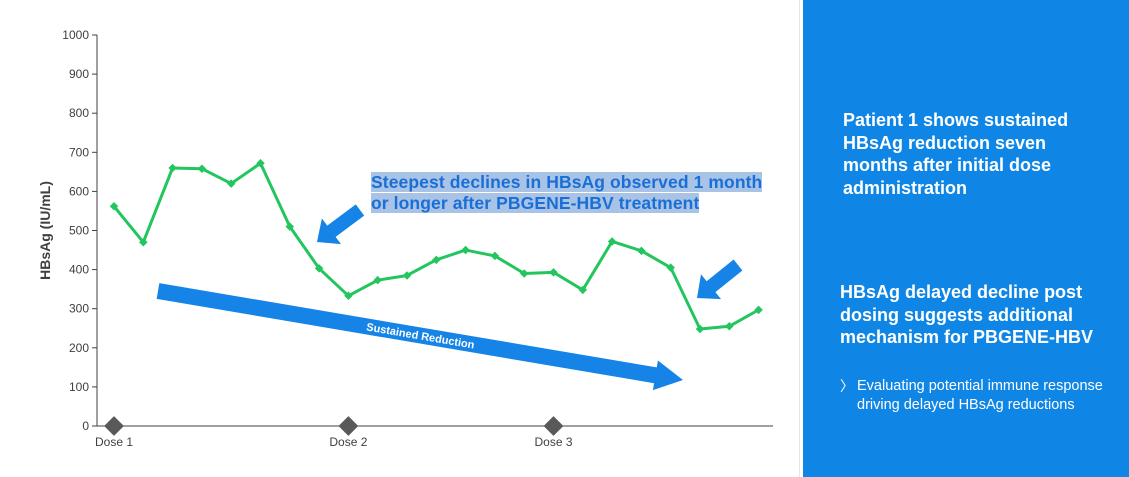  What do you see at coordinates (553, 442) in the screenshot?
I see `dose-label: Dose 3` at bounding box center [553, 442].